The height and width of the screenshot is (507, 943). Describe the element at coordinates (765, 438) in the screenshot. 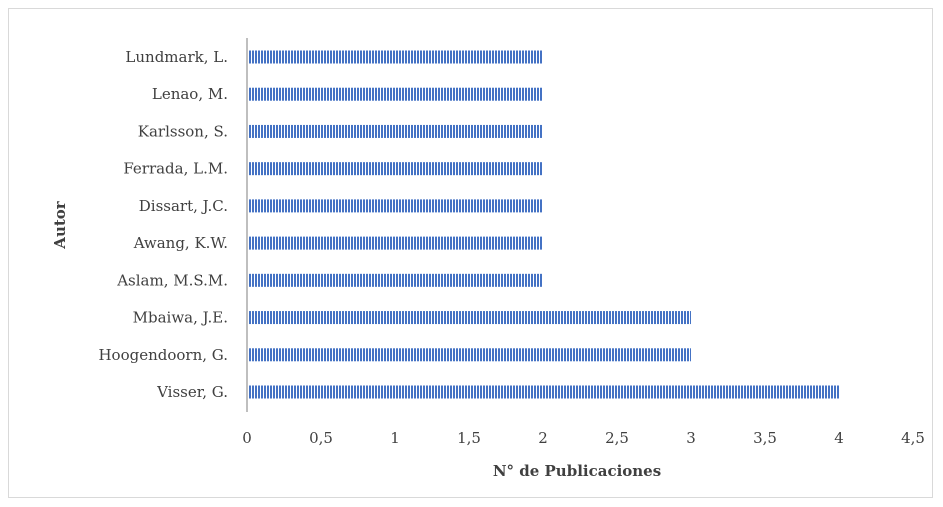

I see `x-tick-label: 3,5` at that location.